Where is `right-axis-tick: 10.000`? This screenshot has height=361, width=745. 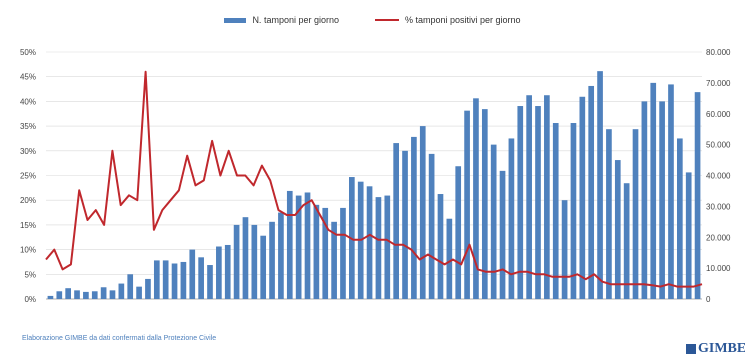 right-axis-tick: 10.000 is located at coordinates (718, 268).